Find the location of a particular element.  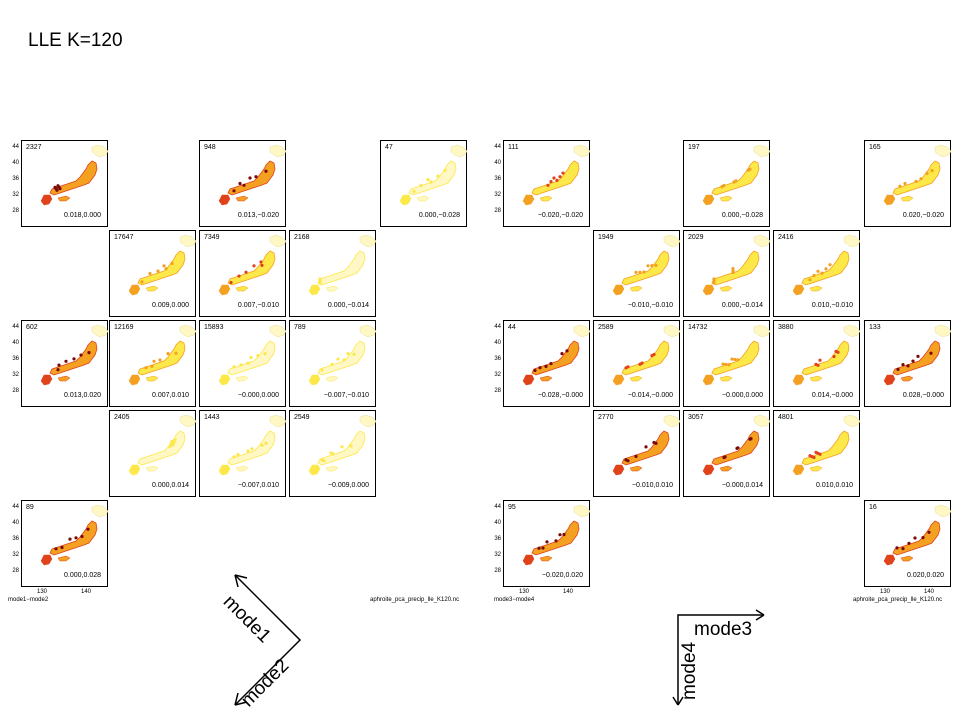

panel-count: 3057 is located at coordinates (696, 417).